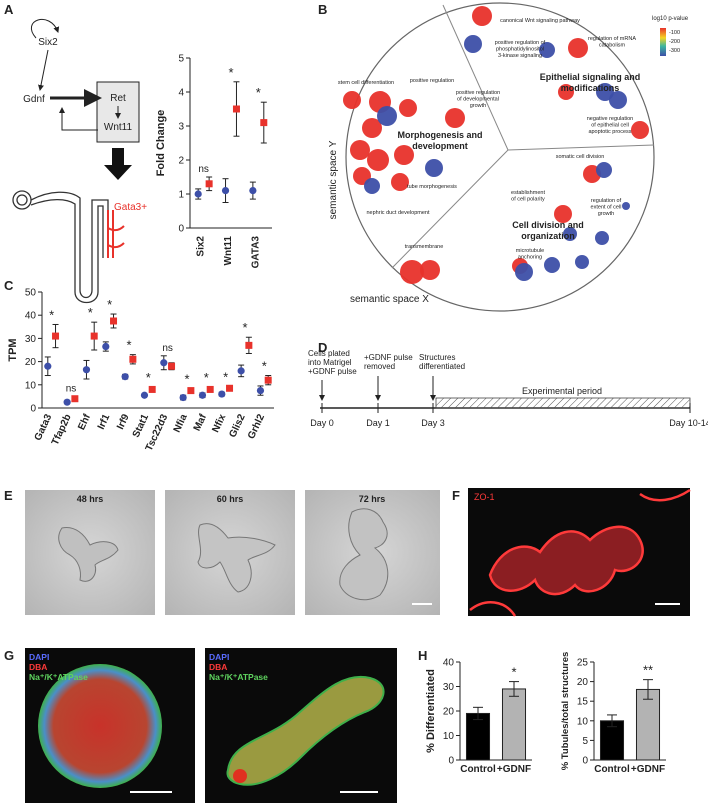 This screenshot has width=708, height=812. Describe the element at coordinates (123, 421) in the screenshot. I see `x-tick-label: Irf9` at that location.